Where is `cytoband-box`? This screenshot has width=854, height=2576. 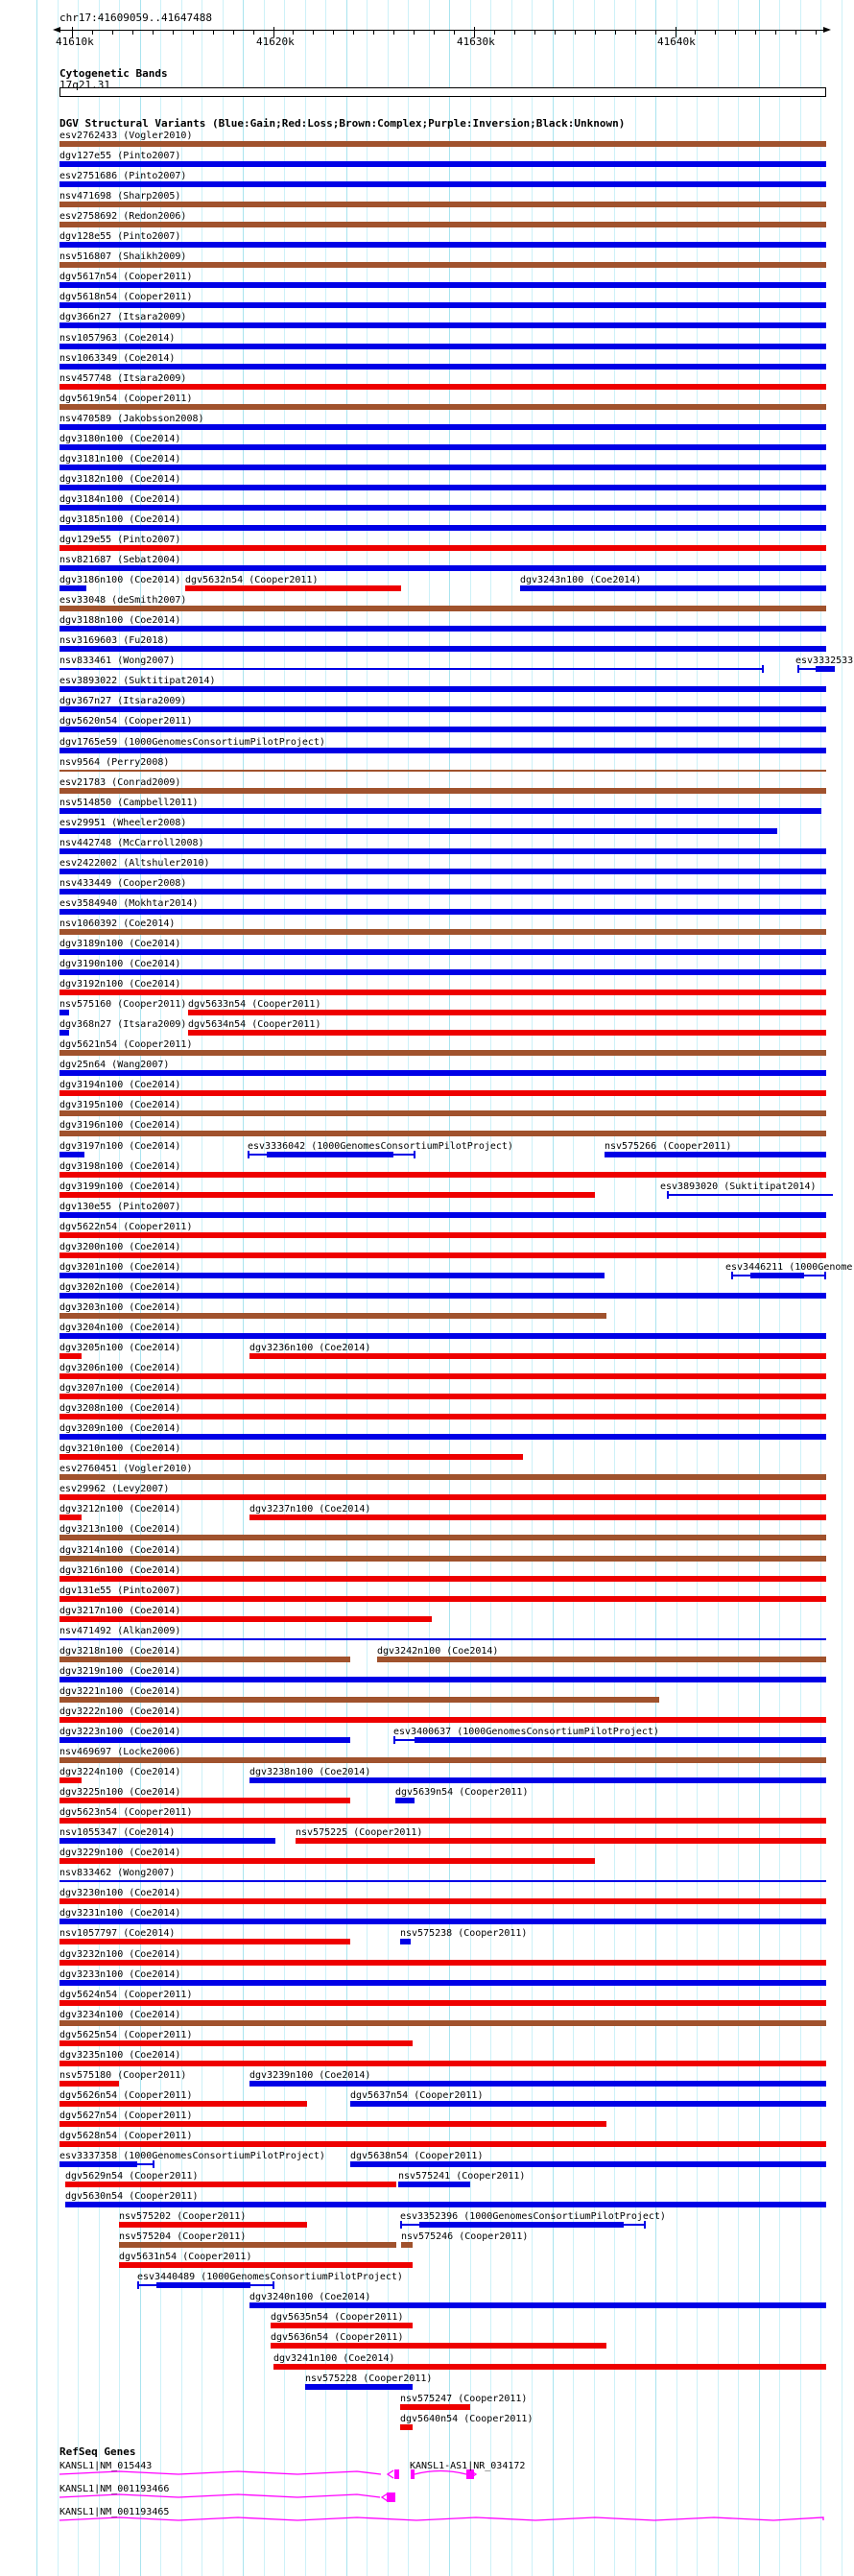
cytoband-box is located at coordinates (442, 92).